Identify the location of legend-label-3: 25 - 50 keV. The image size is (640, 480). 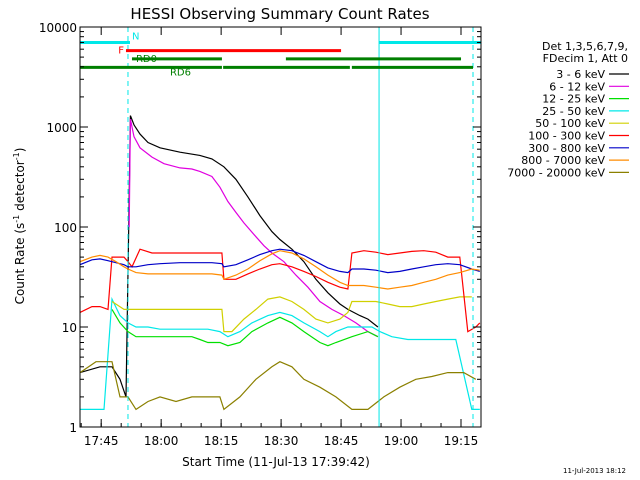
(573, 111).